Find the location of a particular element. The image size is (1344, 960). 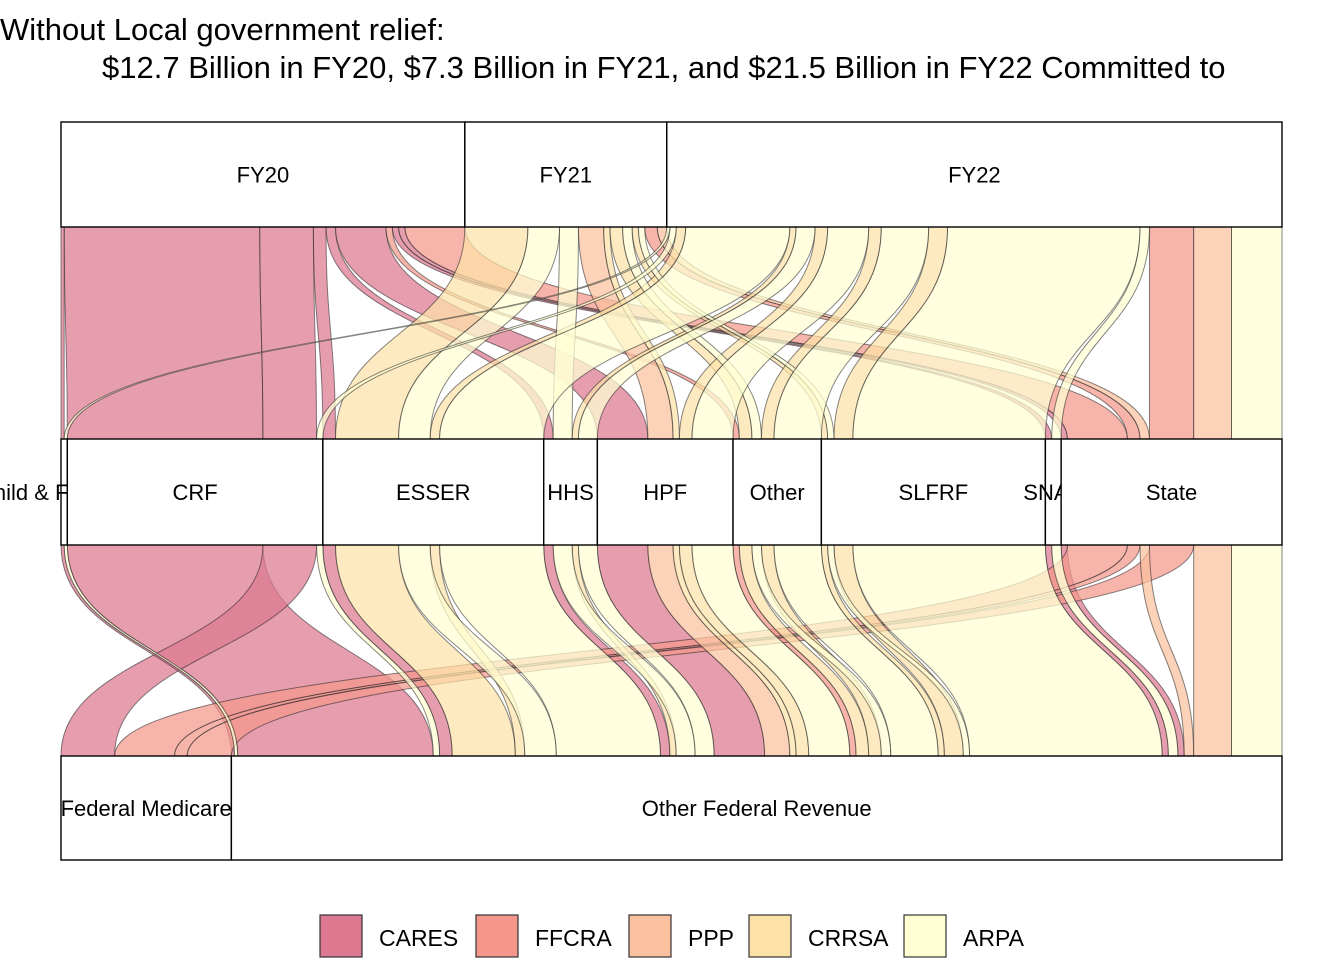

stratum-label: CRF is located at coordinates (194, 492).